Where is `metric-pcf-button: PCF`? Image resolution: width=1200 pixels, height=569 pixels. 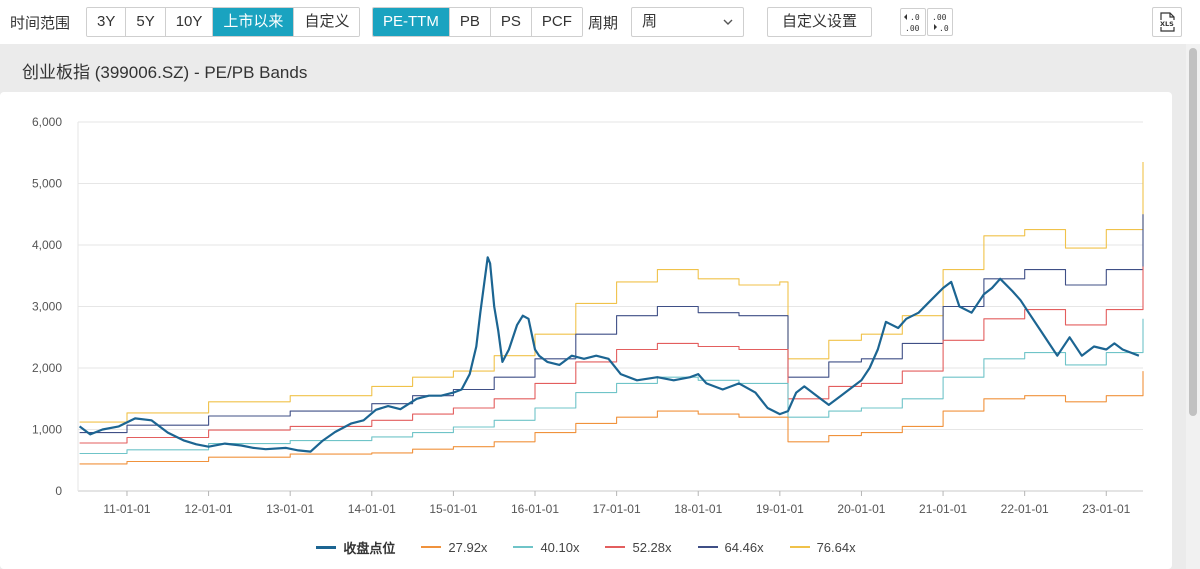 metric-pcf-button: PCF is located at coordinates (556, 22).